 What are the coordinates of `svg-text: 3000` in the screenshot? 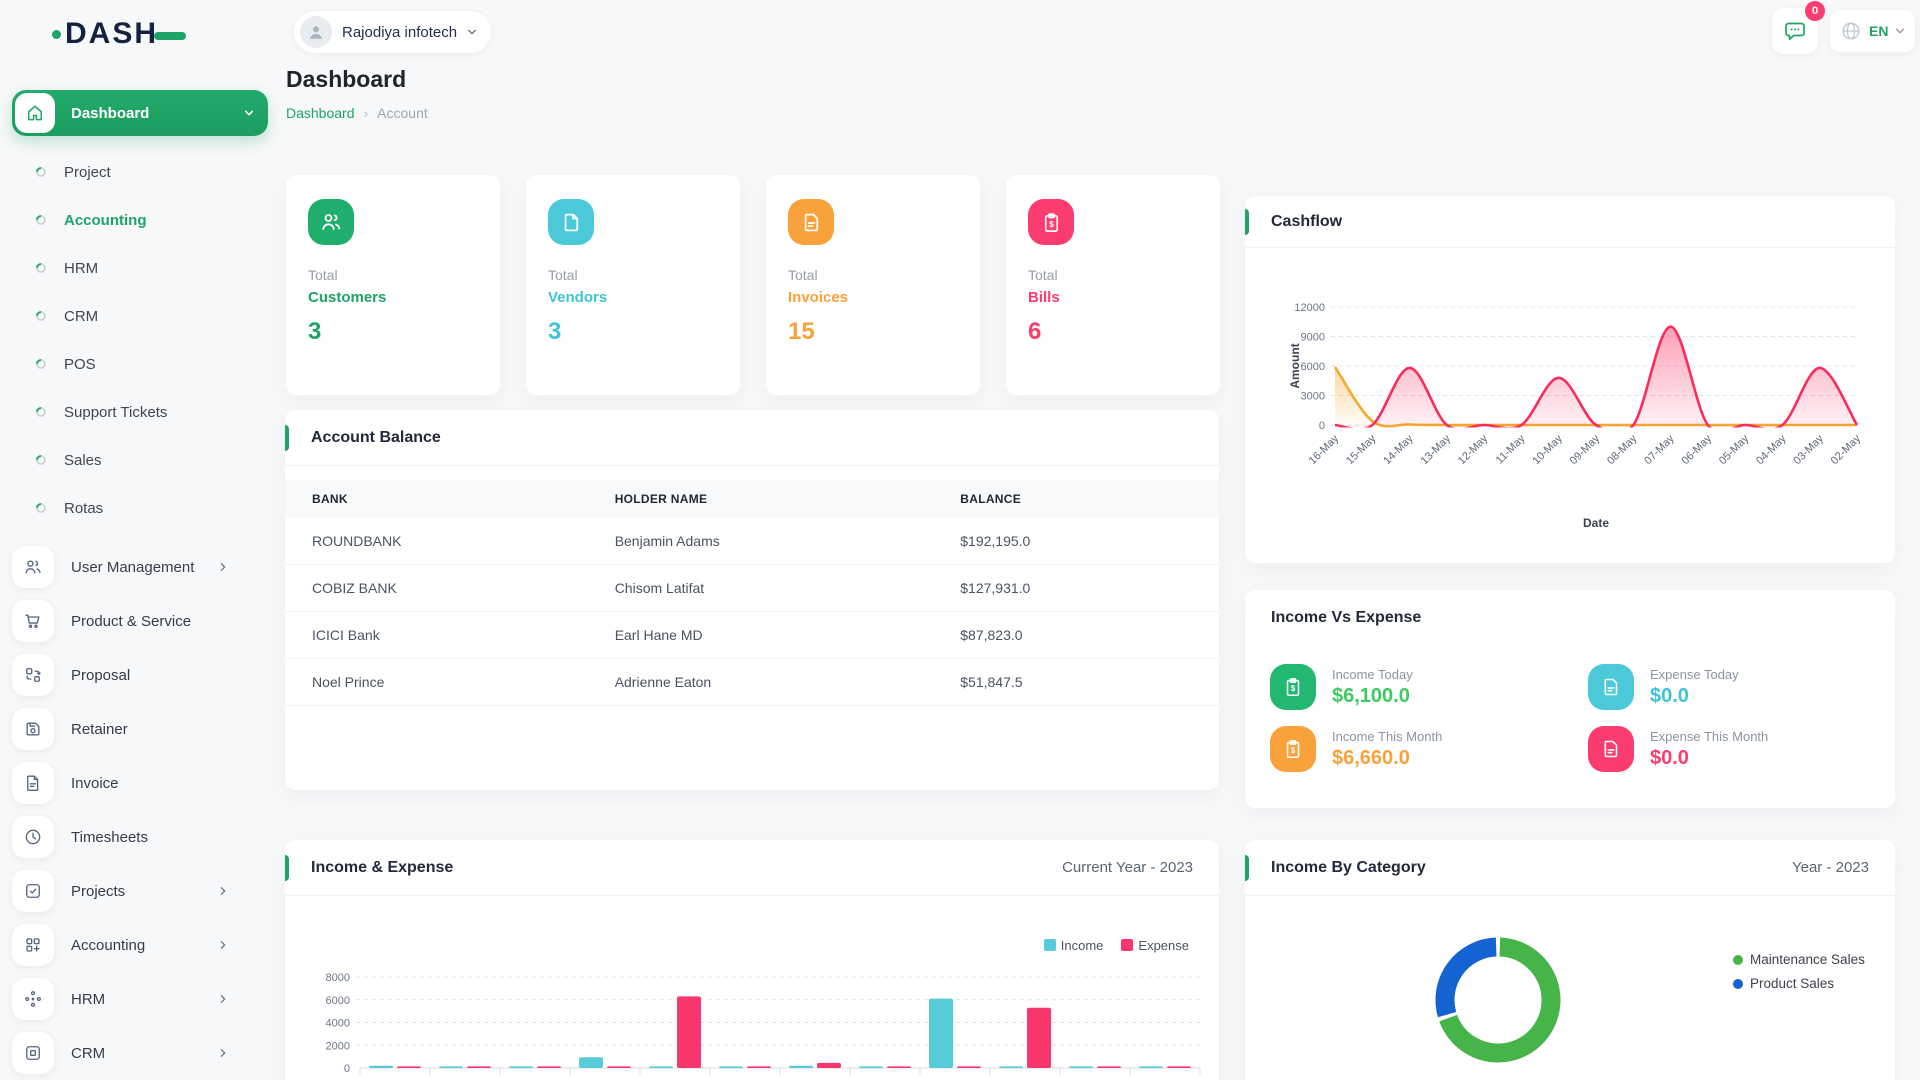 It's located at (1313, 397).